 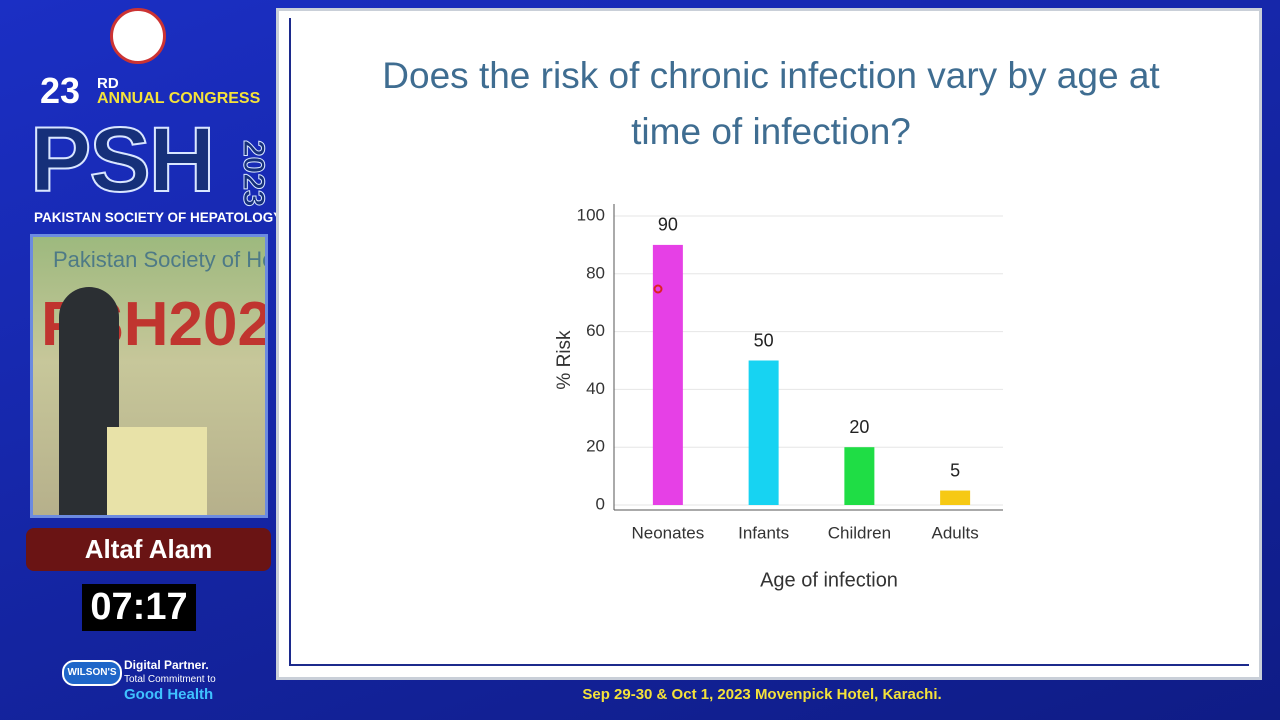 What do you see at coordinates (139, 607) in the screenshot?
I see `timer: 07:17` at bounding box center [139, 607].